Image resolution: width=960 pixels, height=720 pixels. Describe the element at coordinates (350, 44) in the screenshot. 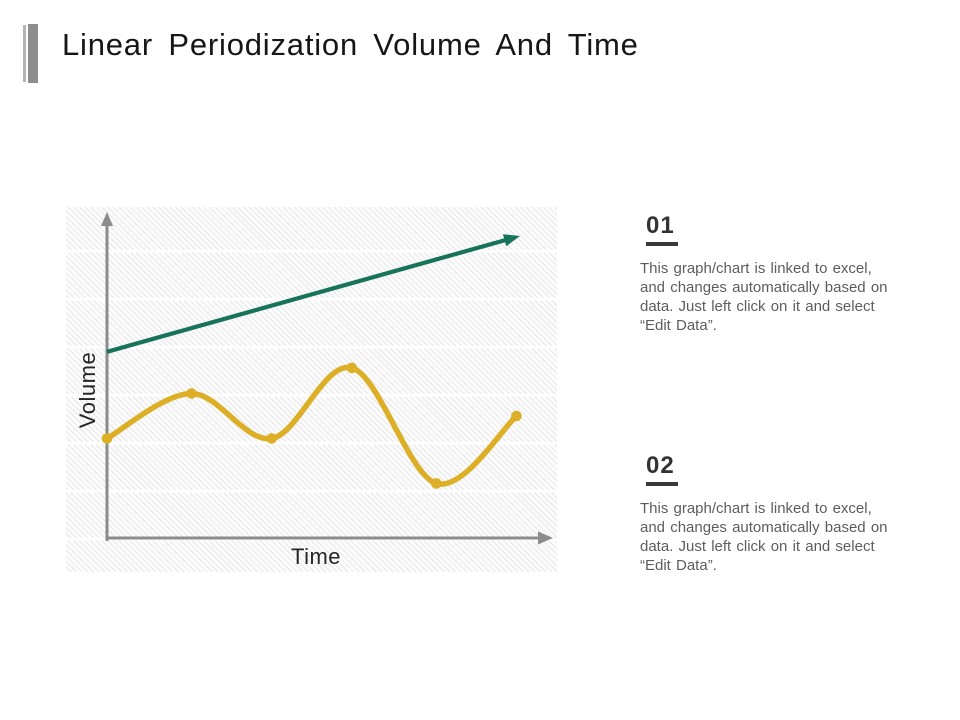

I see `page-title: Linear Periodization Volume And Time` at that location.